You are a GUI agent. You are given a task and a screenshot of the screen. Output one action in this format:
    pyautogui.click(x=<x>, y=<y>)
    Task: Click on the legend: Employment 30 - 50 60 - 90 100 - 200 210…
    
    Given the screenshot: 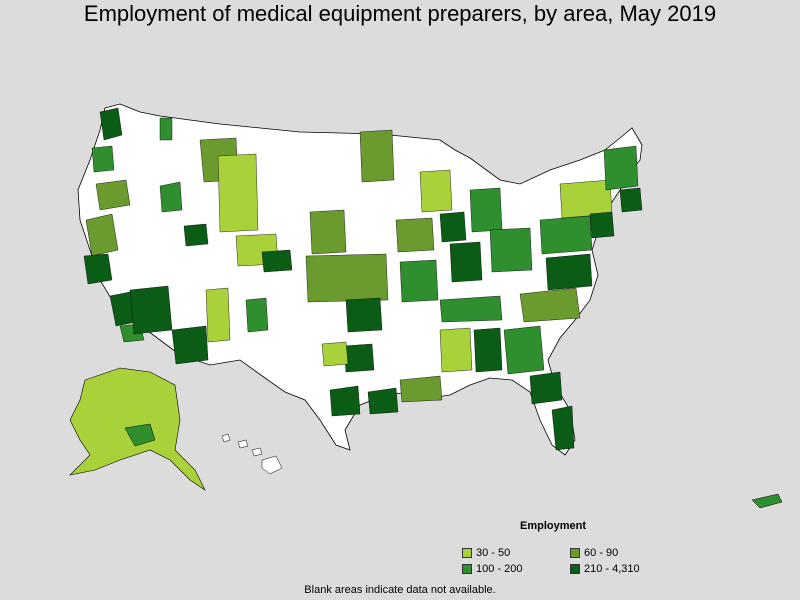 What is the action you would take?
    pyautogui.click(x=562, y=548)
    